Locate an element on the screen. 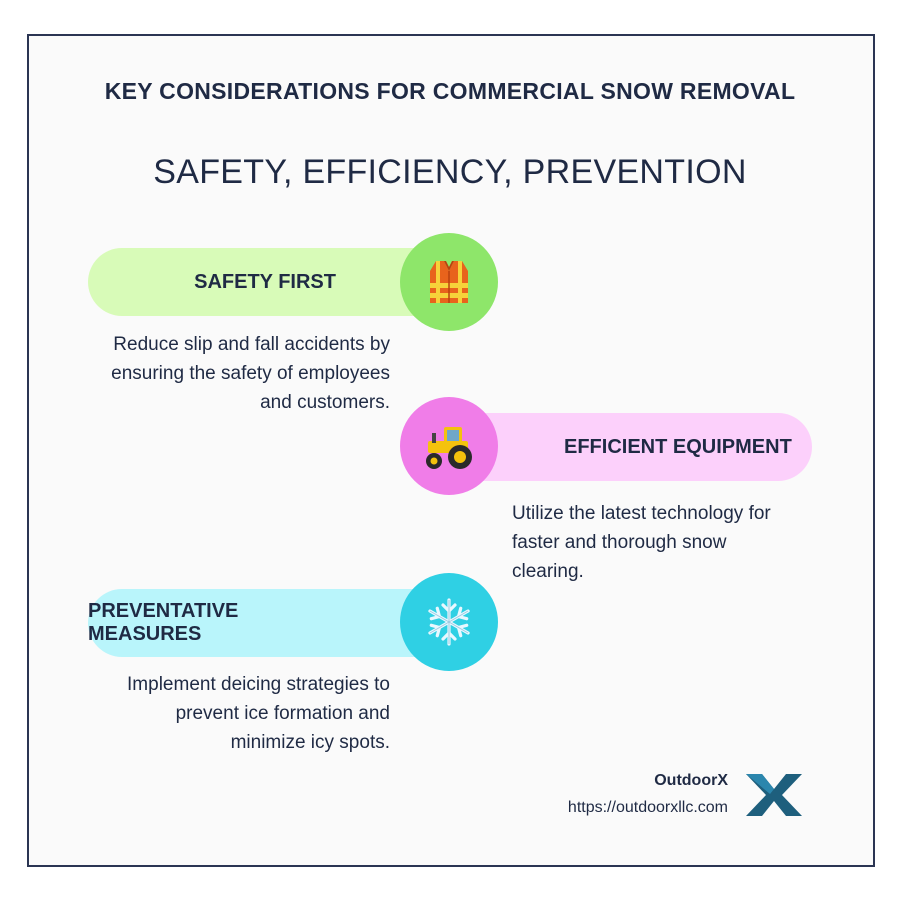 Image resolution: width=900 pixels, height=900 pixels. brand-url: https://outdoorxllc.com is located at coordinates (647, 807).